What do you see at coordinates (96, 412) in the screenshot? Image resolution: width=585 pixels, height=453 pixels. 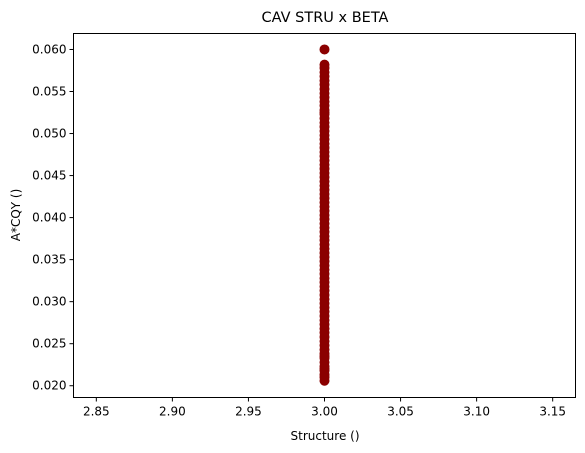 I see `x-tick-label: 2.85` at bounding box center [96, 412].